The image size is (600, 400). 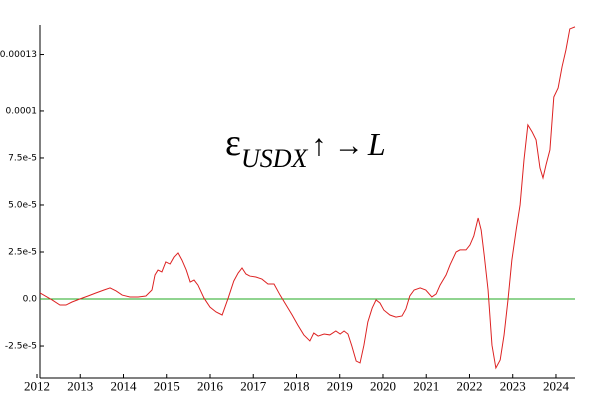 I want to click on x-tick-label: 2023, so click(x=513, y=386).